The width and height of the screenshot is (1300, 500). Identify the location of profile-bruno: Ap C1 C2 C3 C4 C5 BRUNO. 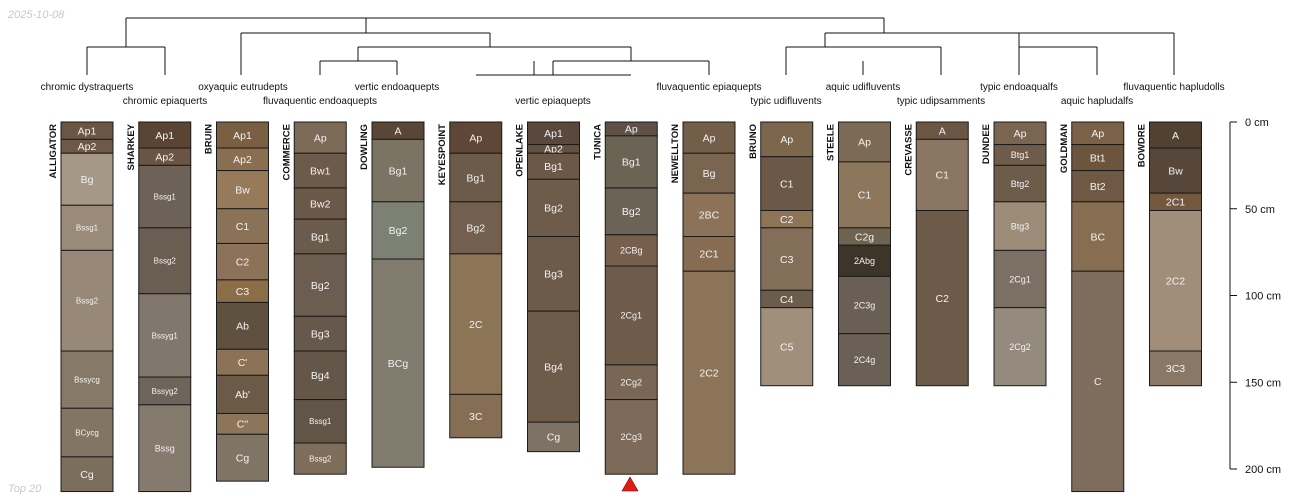
(781, 254).